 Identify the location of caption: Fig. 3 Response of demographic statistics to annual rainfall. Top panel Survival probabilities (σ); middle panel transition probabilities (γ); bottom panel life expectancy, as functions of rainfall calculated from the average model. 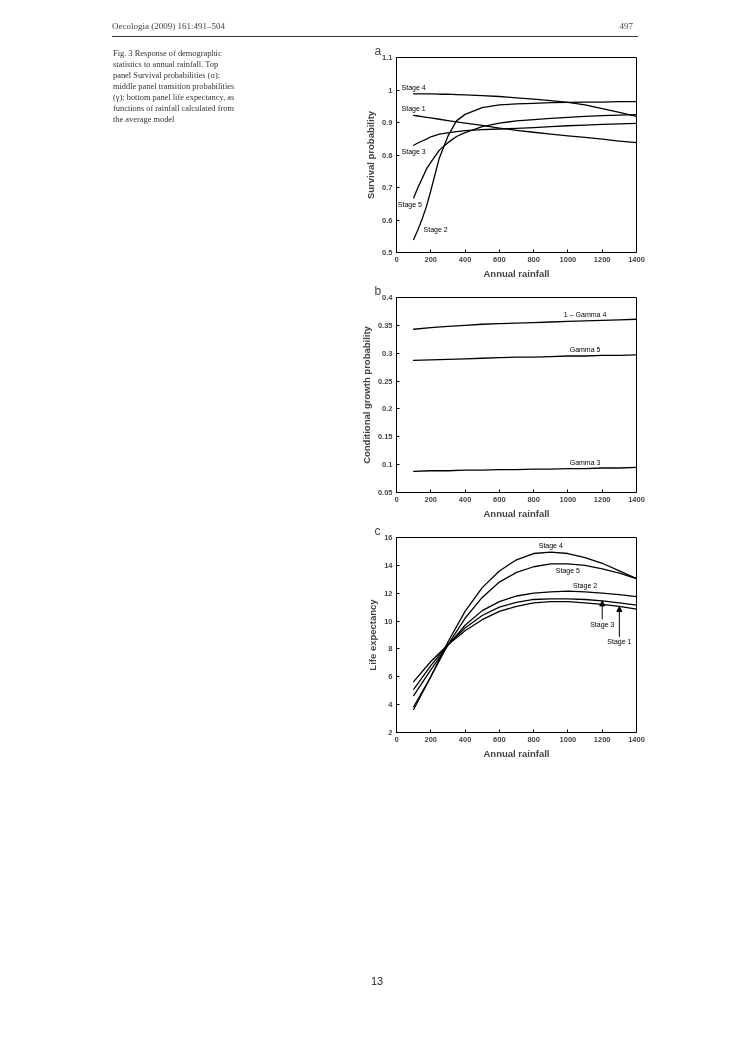
(174, 86).